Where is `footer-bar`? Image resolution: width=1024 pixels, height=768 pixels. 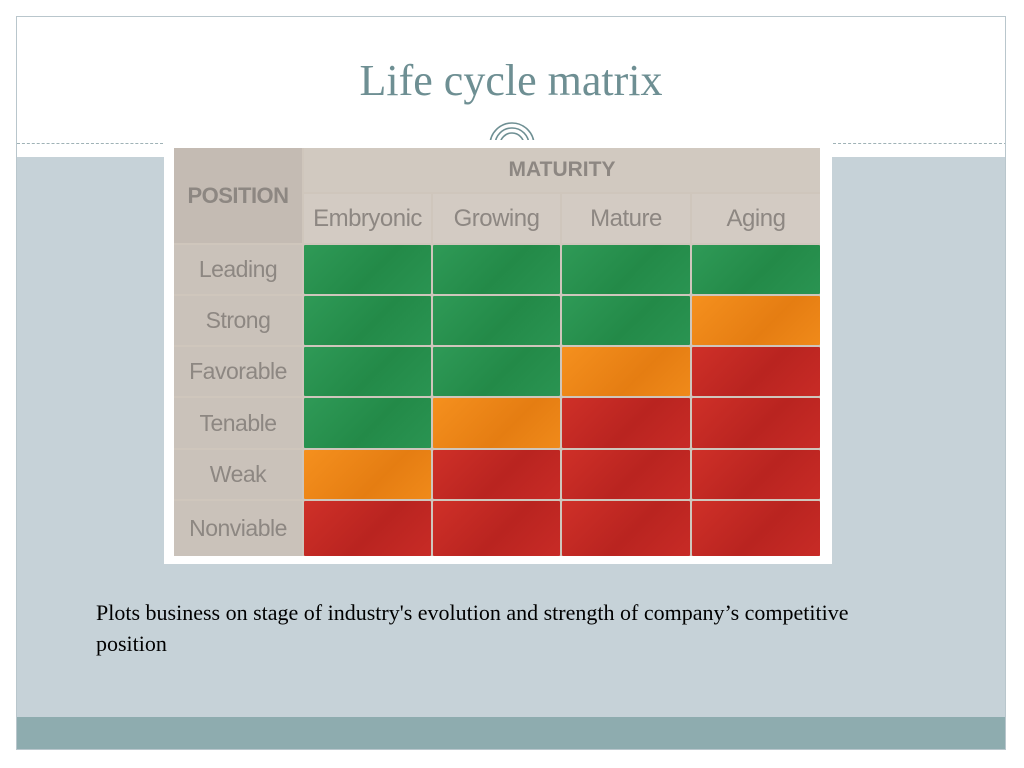 footer-bar is located at coordinates (511, 733).